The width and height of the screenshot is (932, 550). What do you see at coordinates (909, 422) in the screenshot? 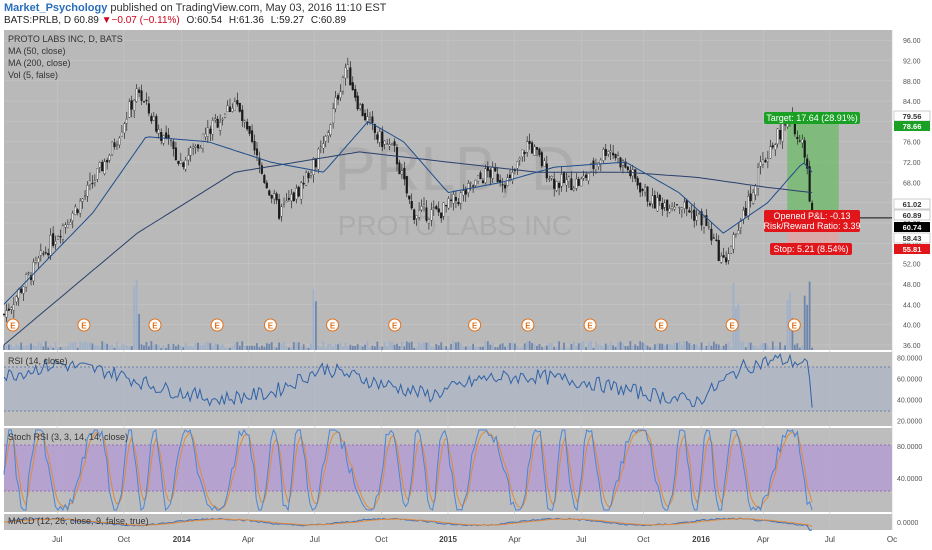
I see `rsi-tick-label: 20.0000` at bounding box center [909, 422].